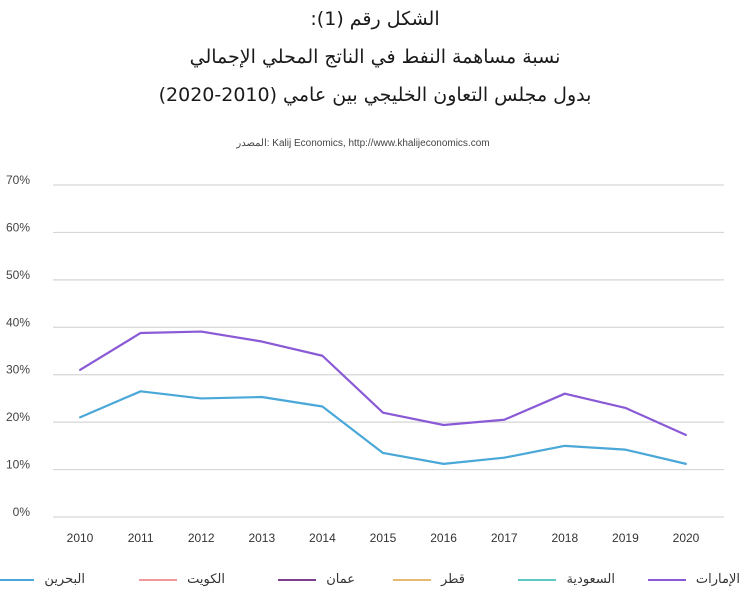 The image size is (750, 596). Describe the element at coordinates (504, 538) in the screenshot. I see `x-tick-label: 2017` at that location.